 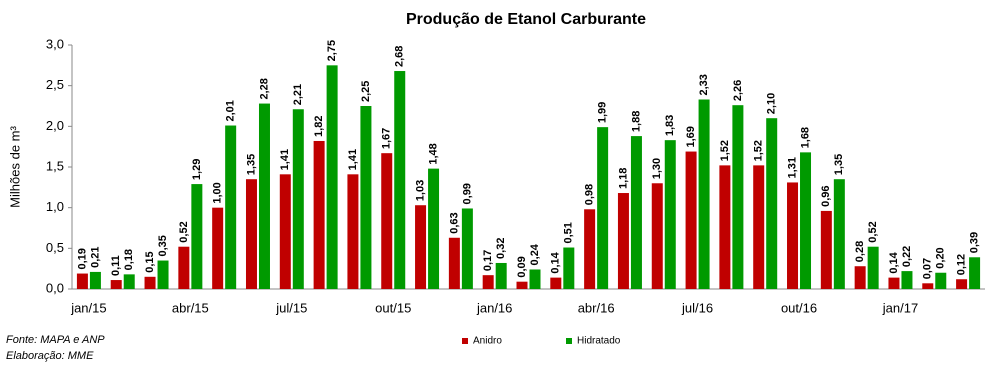 I want to click on value-label: 0,11, so click(x=116, y=265).